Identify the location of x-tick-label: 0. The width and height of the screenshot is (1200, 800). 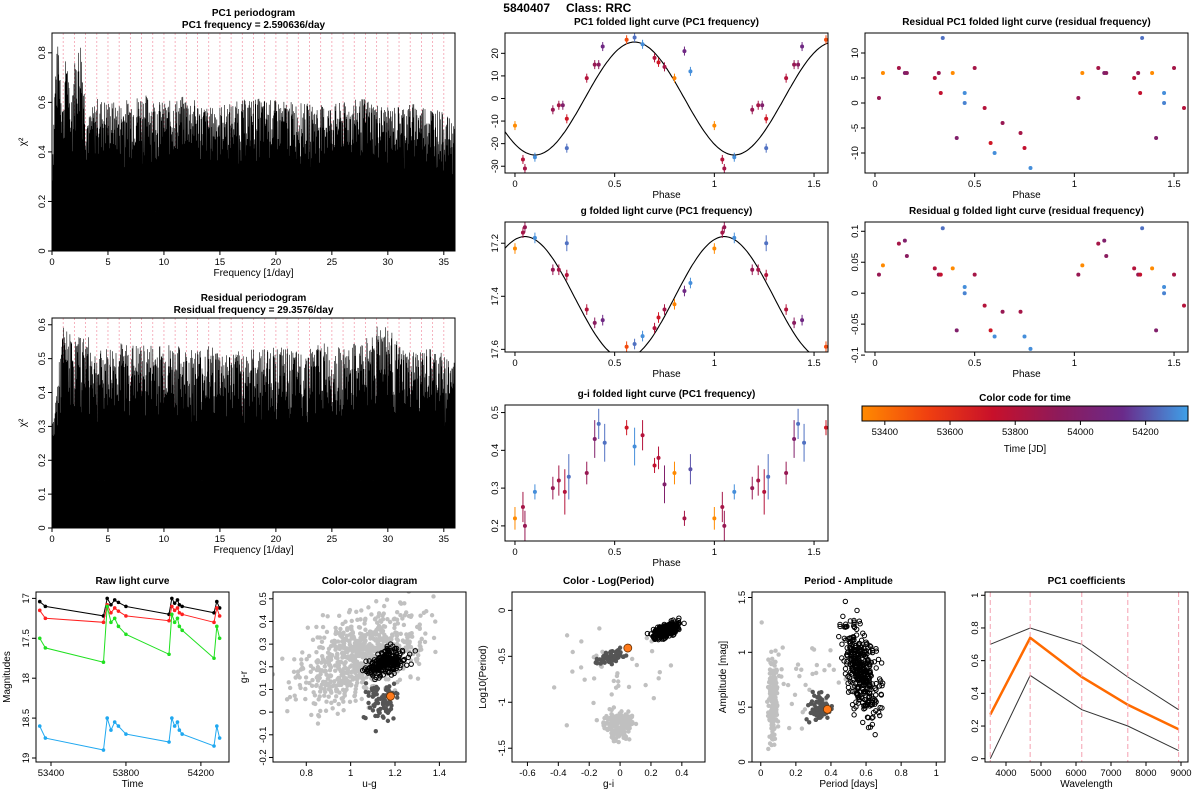
(760, 773).